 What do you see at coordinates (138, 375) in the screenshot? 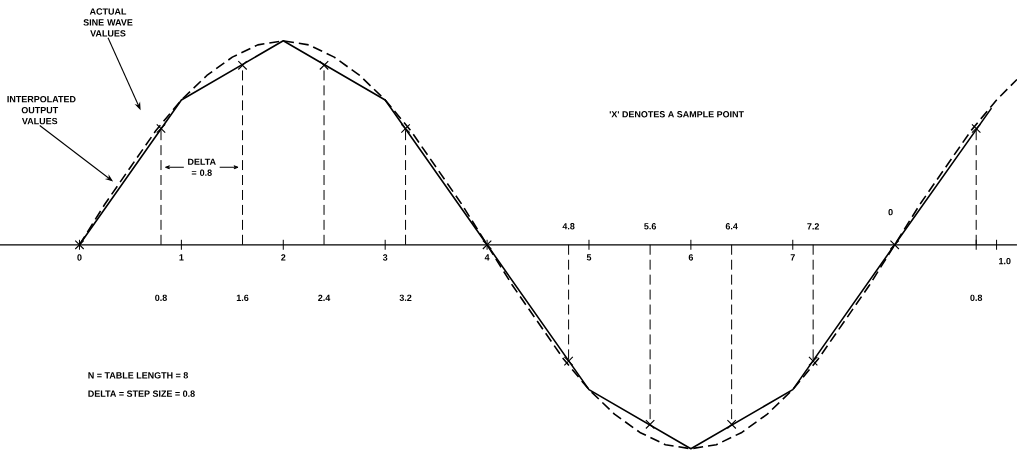
I see `annotation: N = TABLE LENGTH = 8` at bounding box center [138, 375].